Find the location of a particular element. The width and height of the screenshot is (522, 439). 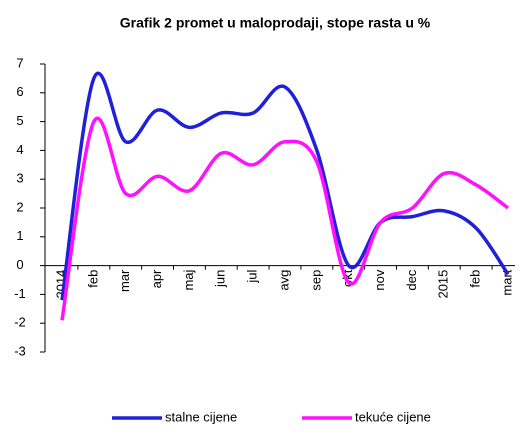

y-tick-label: 0 is located at coordinates (19, 264).